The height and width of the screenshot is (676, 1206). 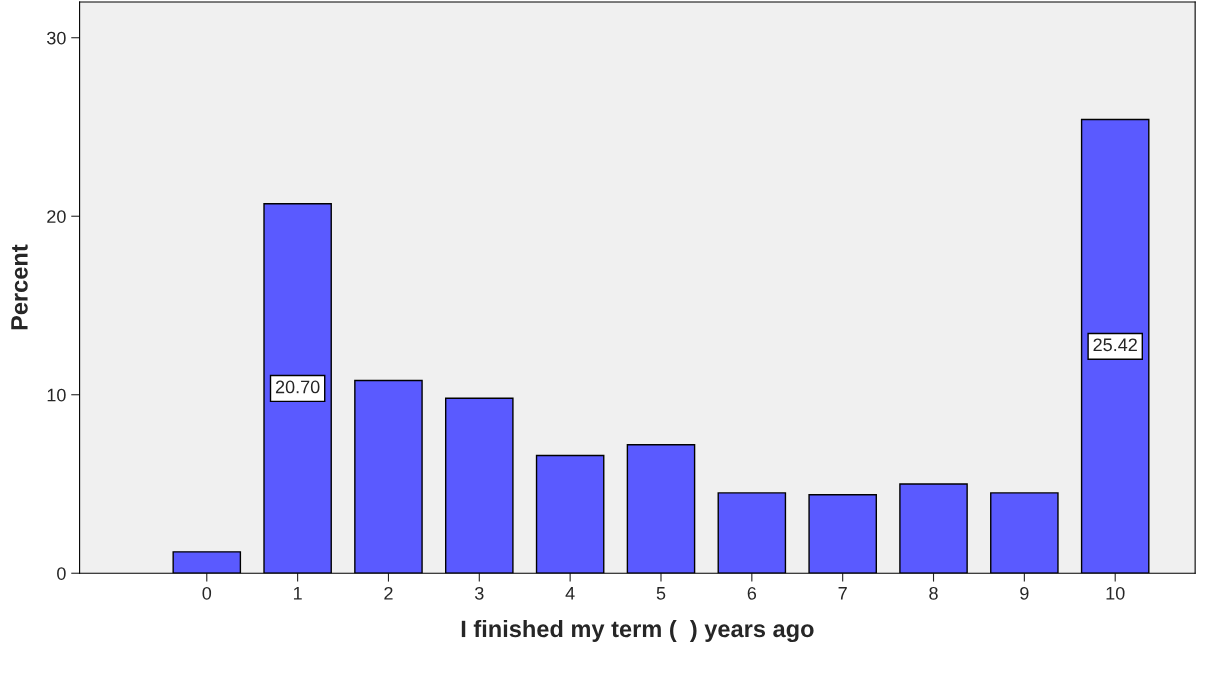 I want to click on data-label: 25.42, so click(x=1115, y=345).